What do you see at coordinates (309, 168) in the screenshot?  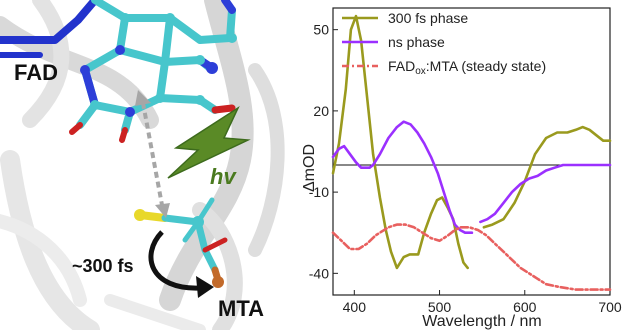 I see `y-axis-label: ΔmOD` at bounding box center [309, 168].